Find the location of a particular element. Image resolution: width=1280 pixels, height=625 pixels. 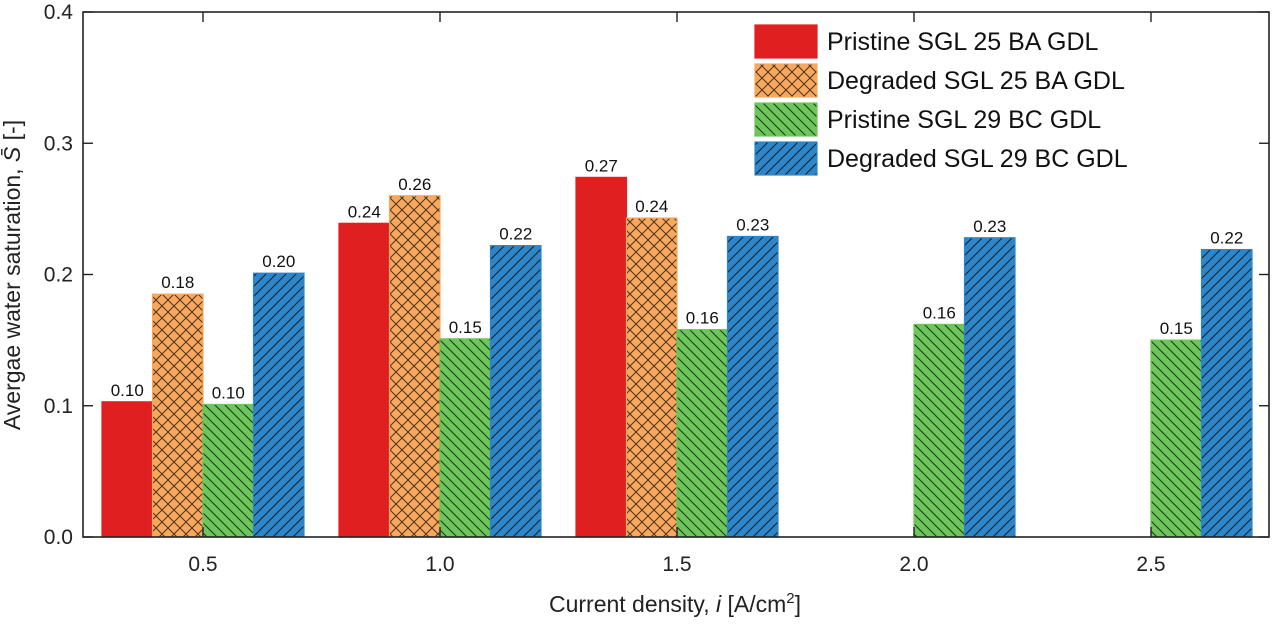

bar-pristine-sgl-25-ba-gdl-0.5 is located at coordinates (127, 469).